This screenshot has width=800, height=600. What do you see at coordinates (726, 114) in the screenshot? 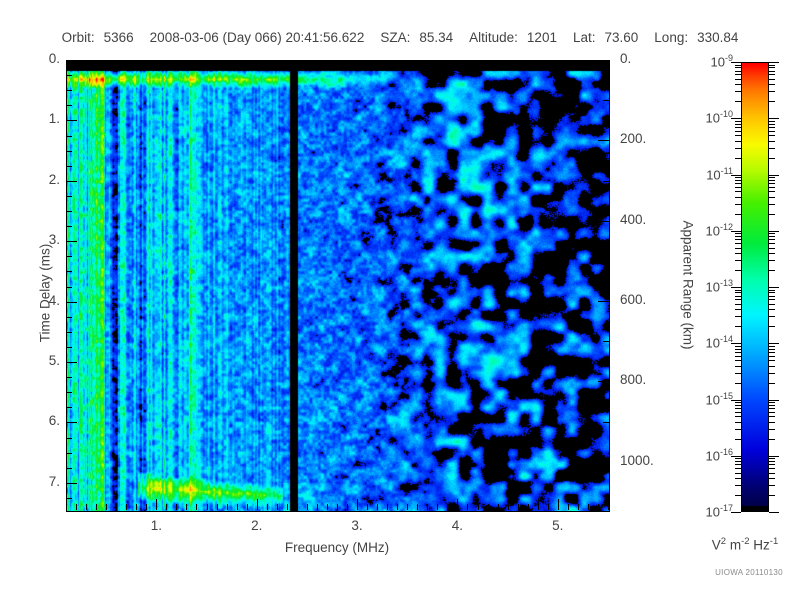
I see `colorbar-tick-exponent: -10` at bounding box center [726, 114].